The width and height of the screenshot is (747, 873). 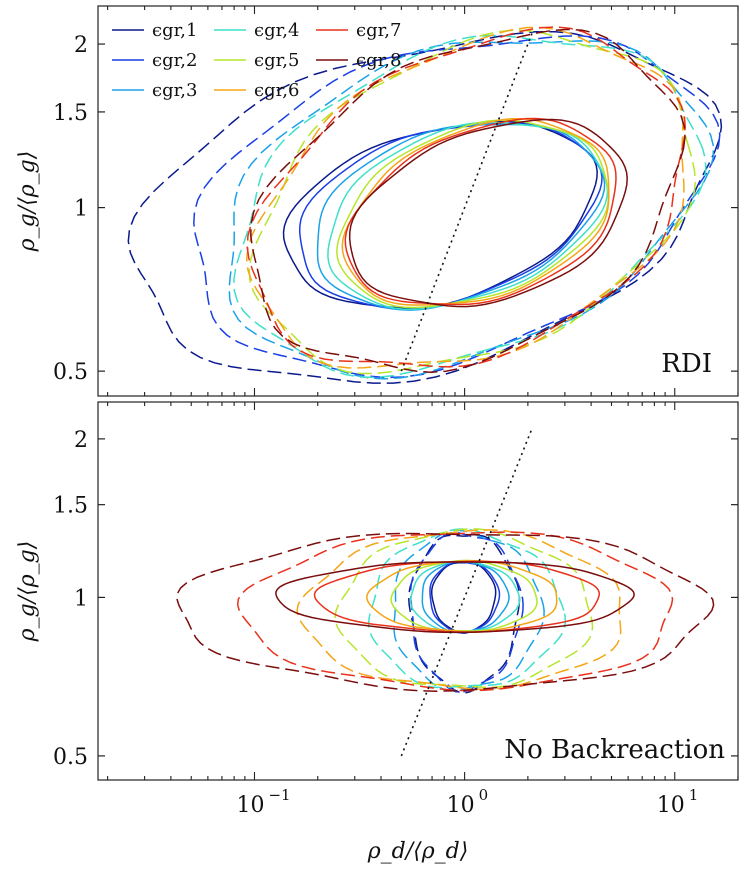 I want to click on legend-label-2: ϵgr,2, so click(x=174, y=60).